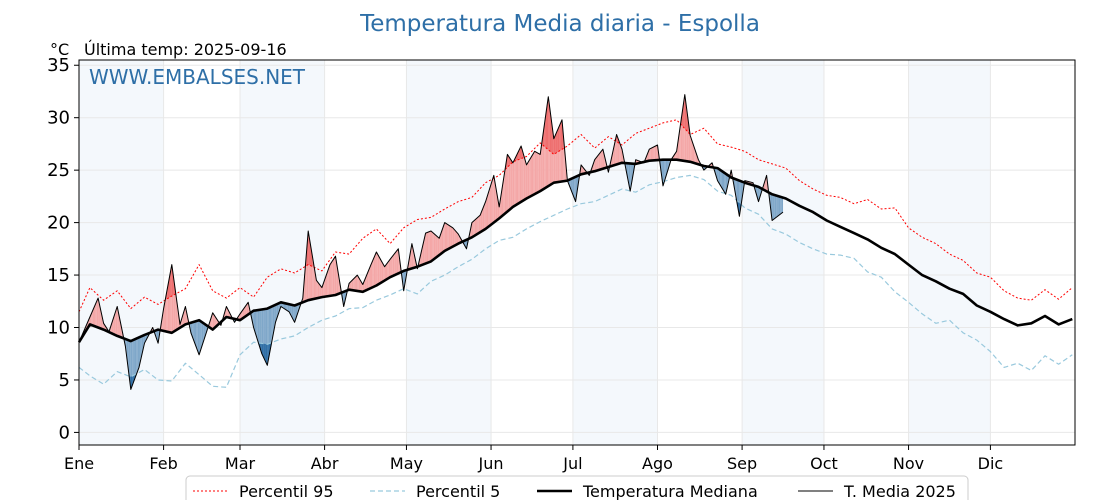  I want to click on x-tick-label: Mar, so click(240, 463).